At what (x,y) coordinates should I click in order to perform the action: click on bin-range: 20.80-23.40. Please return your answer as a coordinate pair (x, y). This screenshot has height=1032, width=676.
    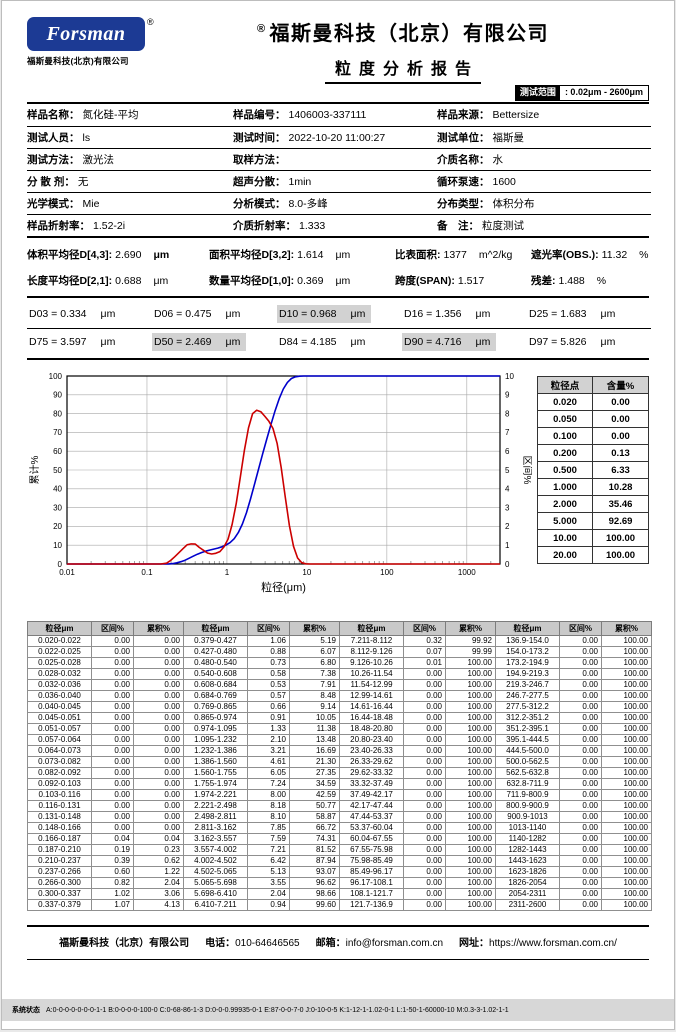
    Looking at the image, I should click on (371, 740).